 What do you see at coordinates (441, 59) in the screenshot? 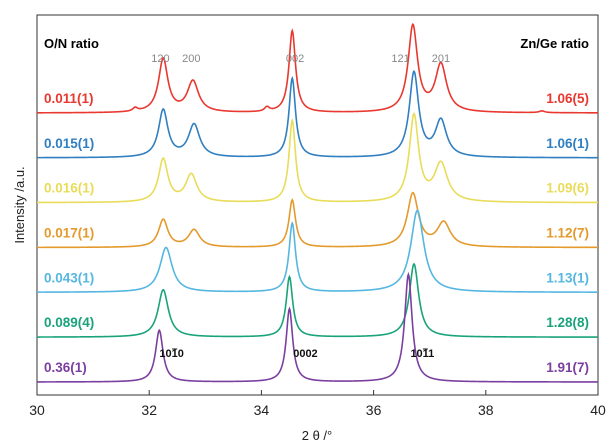
I see `reflection-label: 201` at bounding box center [441, 59].